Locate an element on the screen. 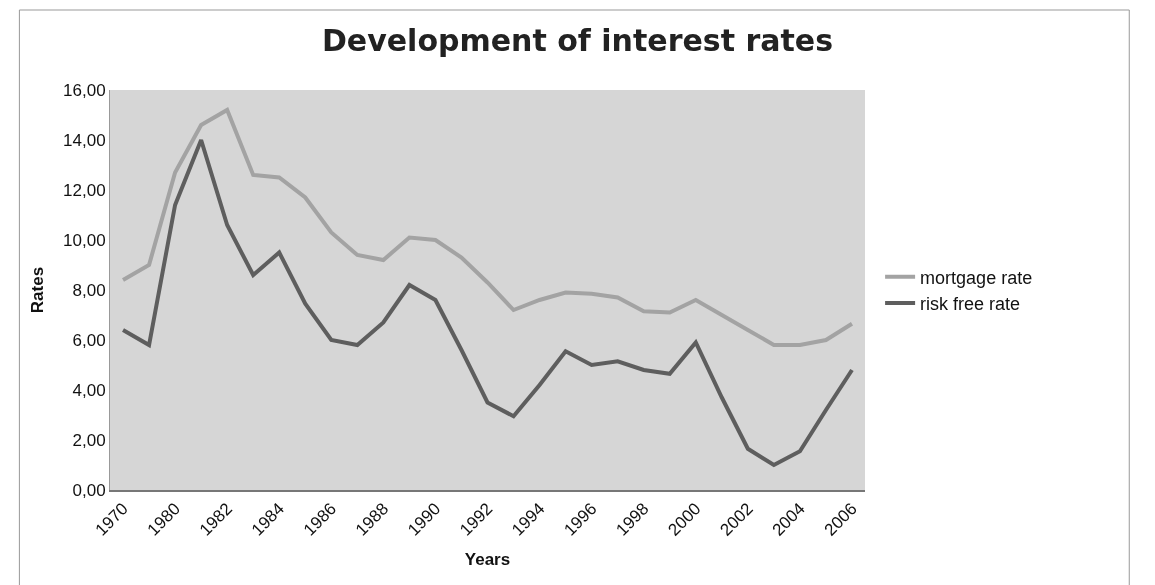 This screenshot has height=585, width=1155. legend-label: mortgage rate is located at coordinates (976, 277).